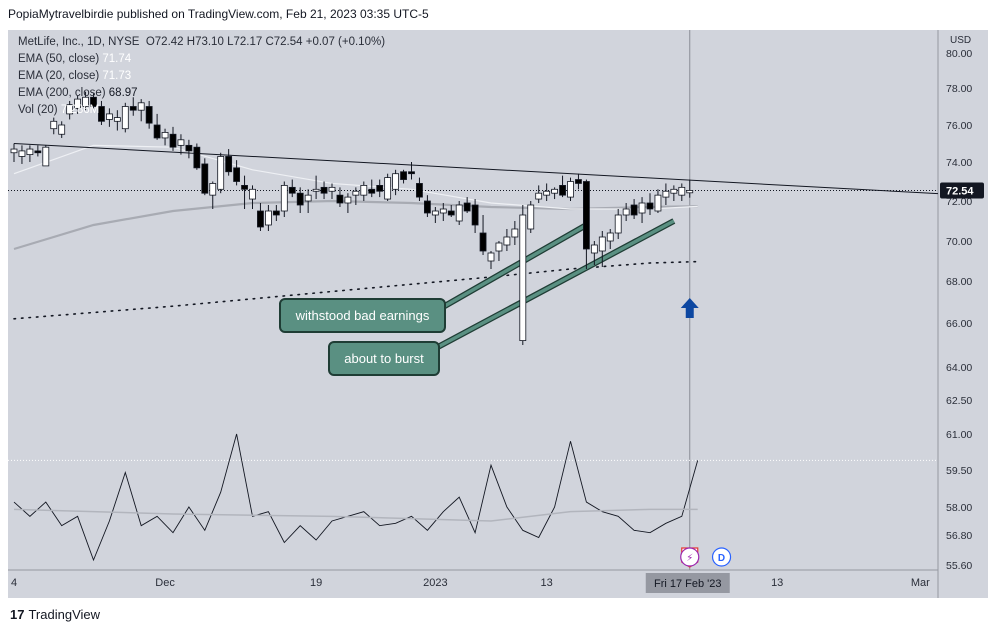 The image size is (997, 633). Describe the element at coordinates (201, 93) in the screenshot. I see `legend-ema200: EMA (200, close) 68.97` at that location.